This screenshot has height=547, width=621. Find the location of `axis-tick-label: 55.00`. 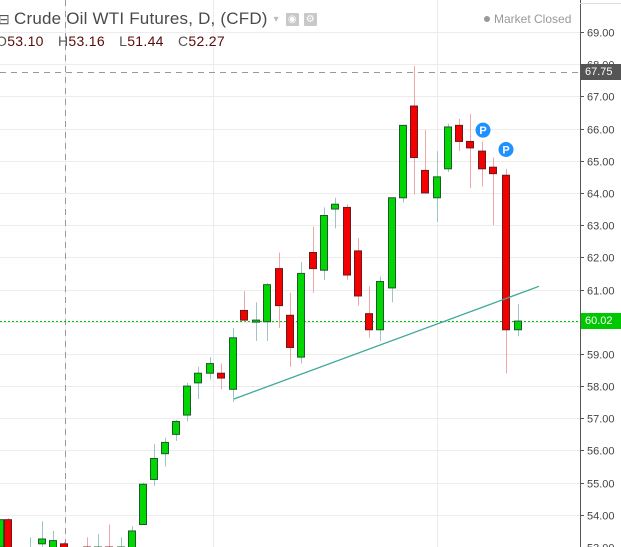

axis-tick-label: 55.00 is located at coordinates (601, 485).